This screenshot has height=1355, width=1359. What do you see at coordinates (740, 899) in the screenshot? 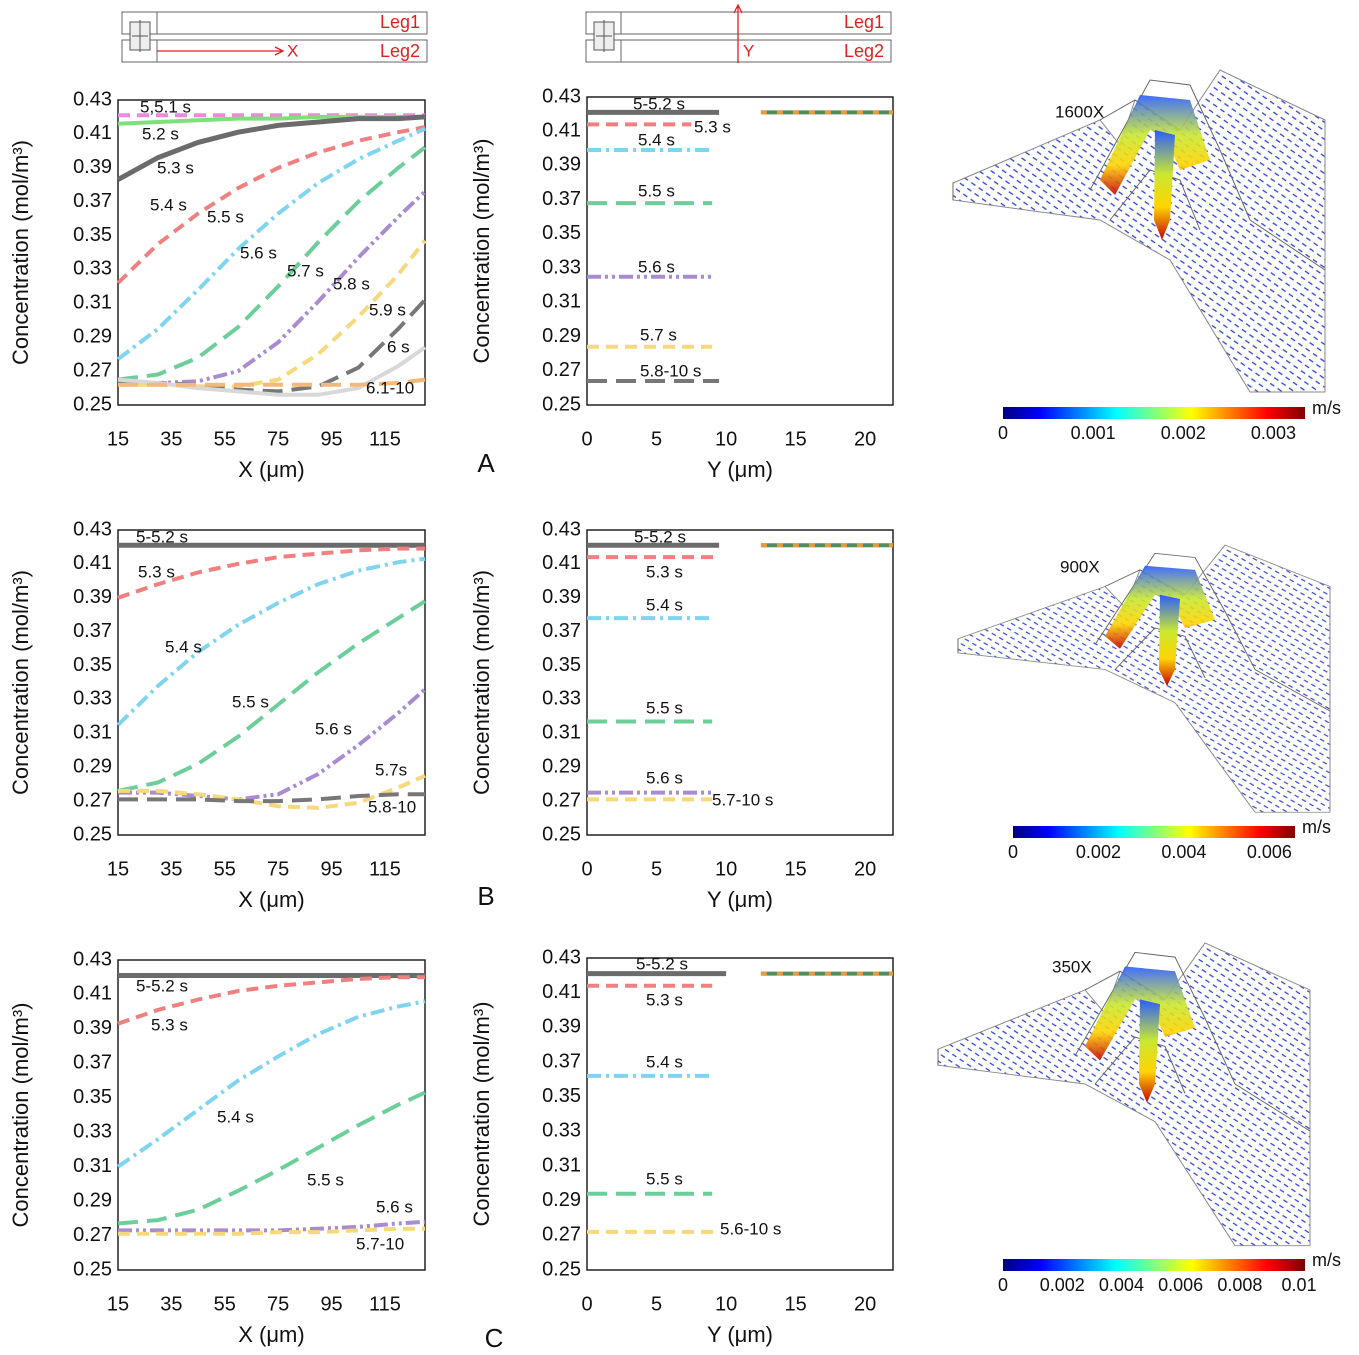
I see `x-axis-title: Y (μm)` at bounding box center [740, 899].